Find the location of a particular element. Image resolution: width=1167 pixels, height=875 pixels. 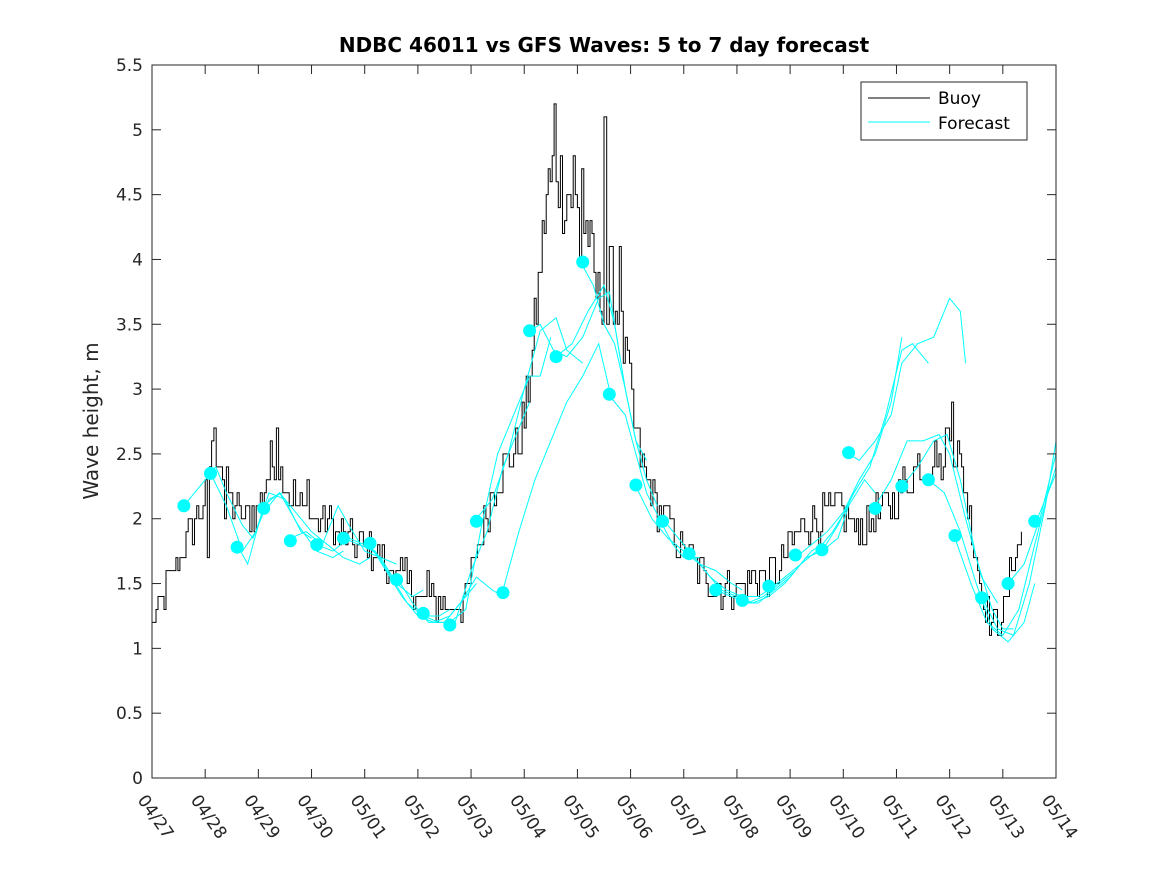

x-tick-label: 05/05 is located at coordinates (580, 817).